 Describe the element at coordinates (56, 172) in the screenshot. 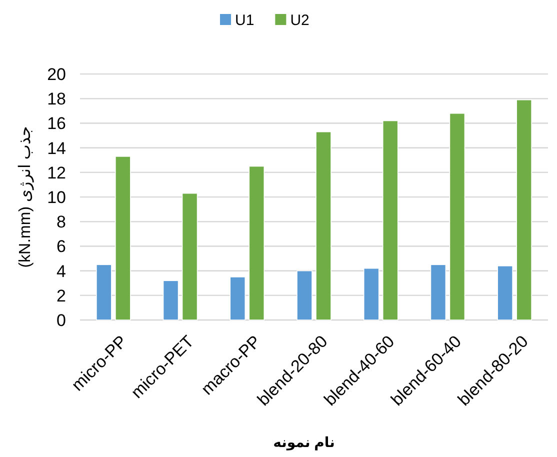

I see `y-tick-label: 12` at that location.